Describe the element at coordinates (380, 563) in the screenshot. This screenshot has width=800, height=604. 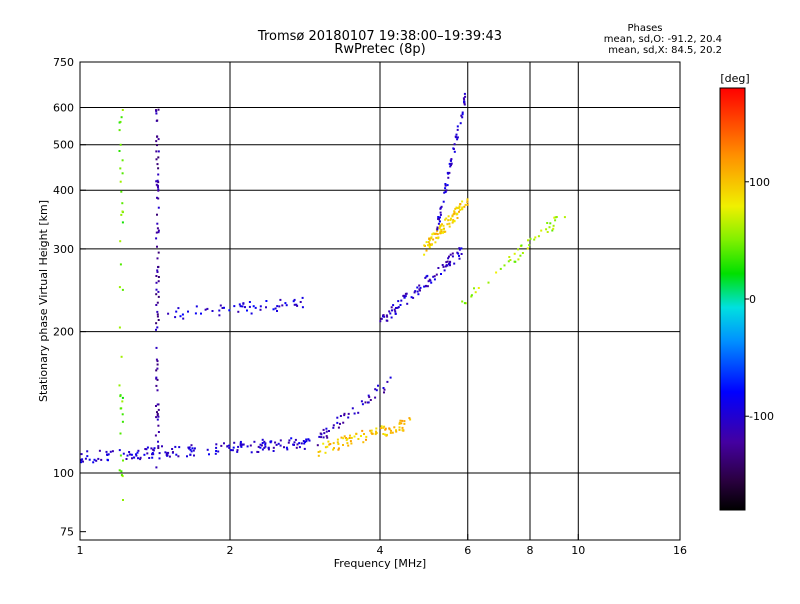
I see `x-axis-label: Frequency [MHz]` at that location.